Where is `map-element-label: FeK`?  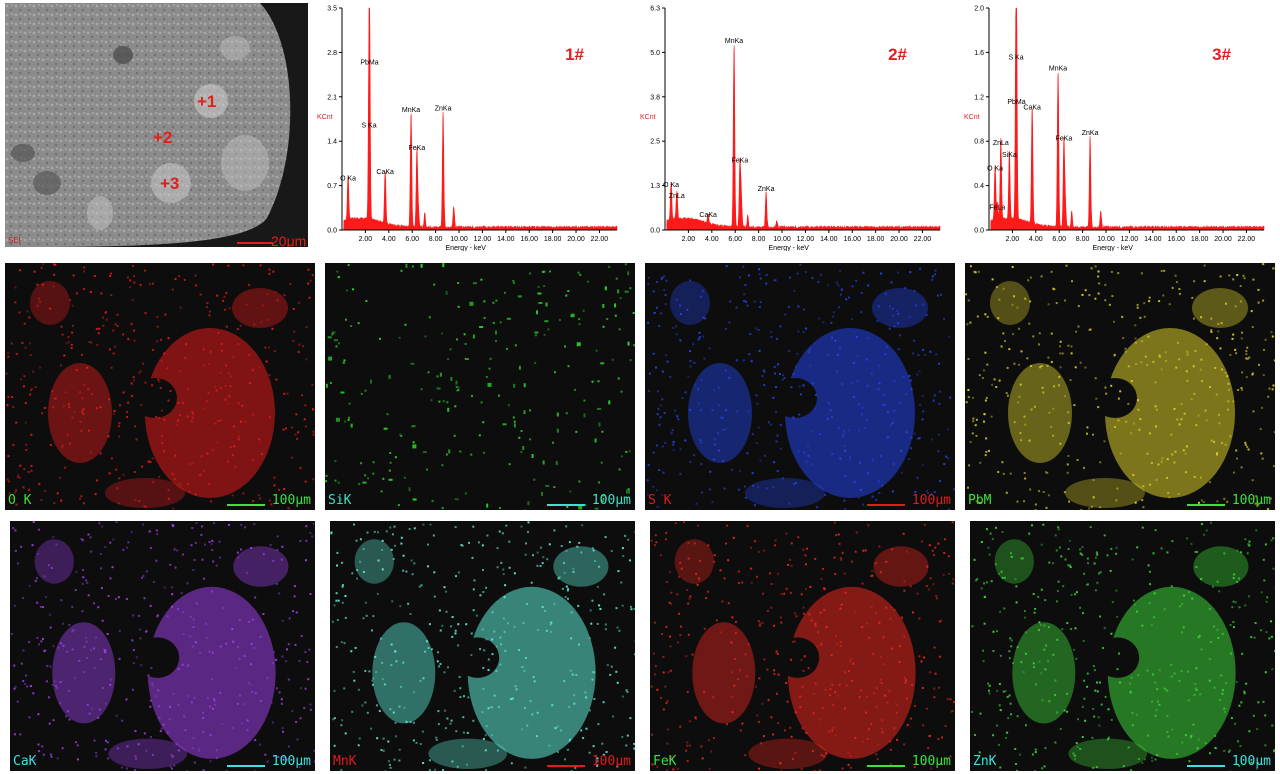
map-element-label: FeK is located at coordinates (665, 761).